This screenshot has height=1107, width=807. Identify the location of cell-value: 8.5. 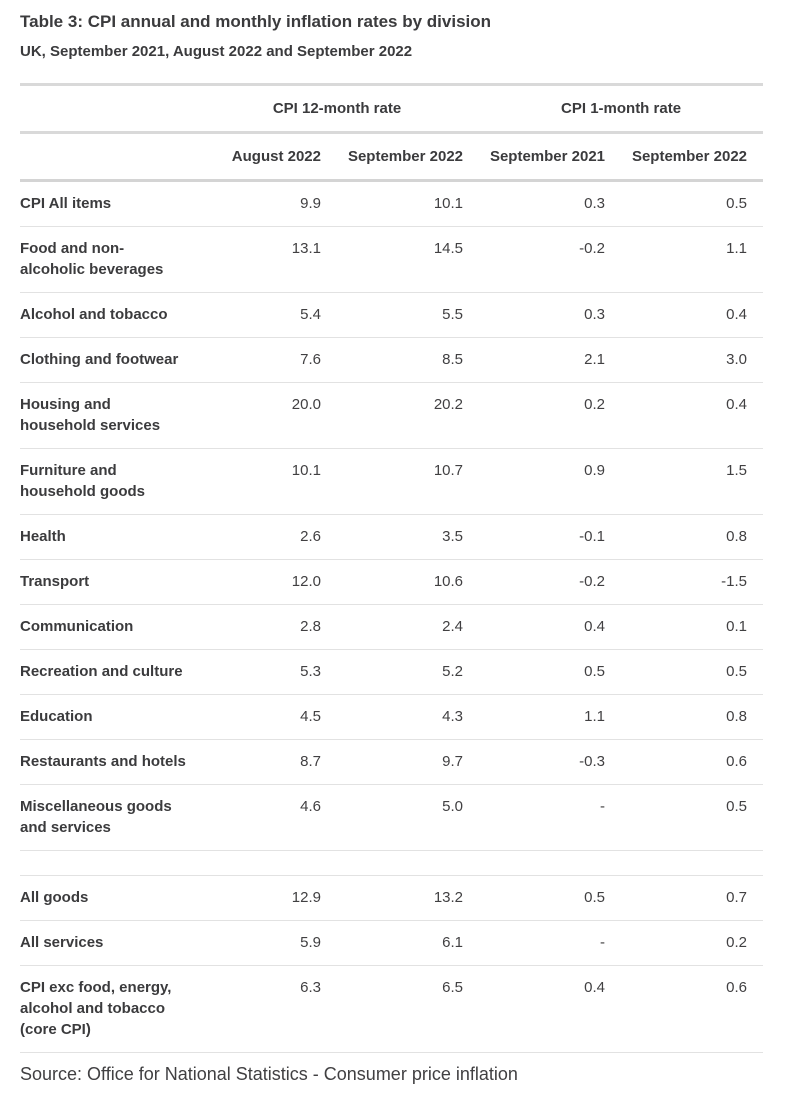
(408, 360).